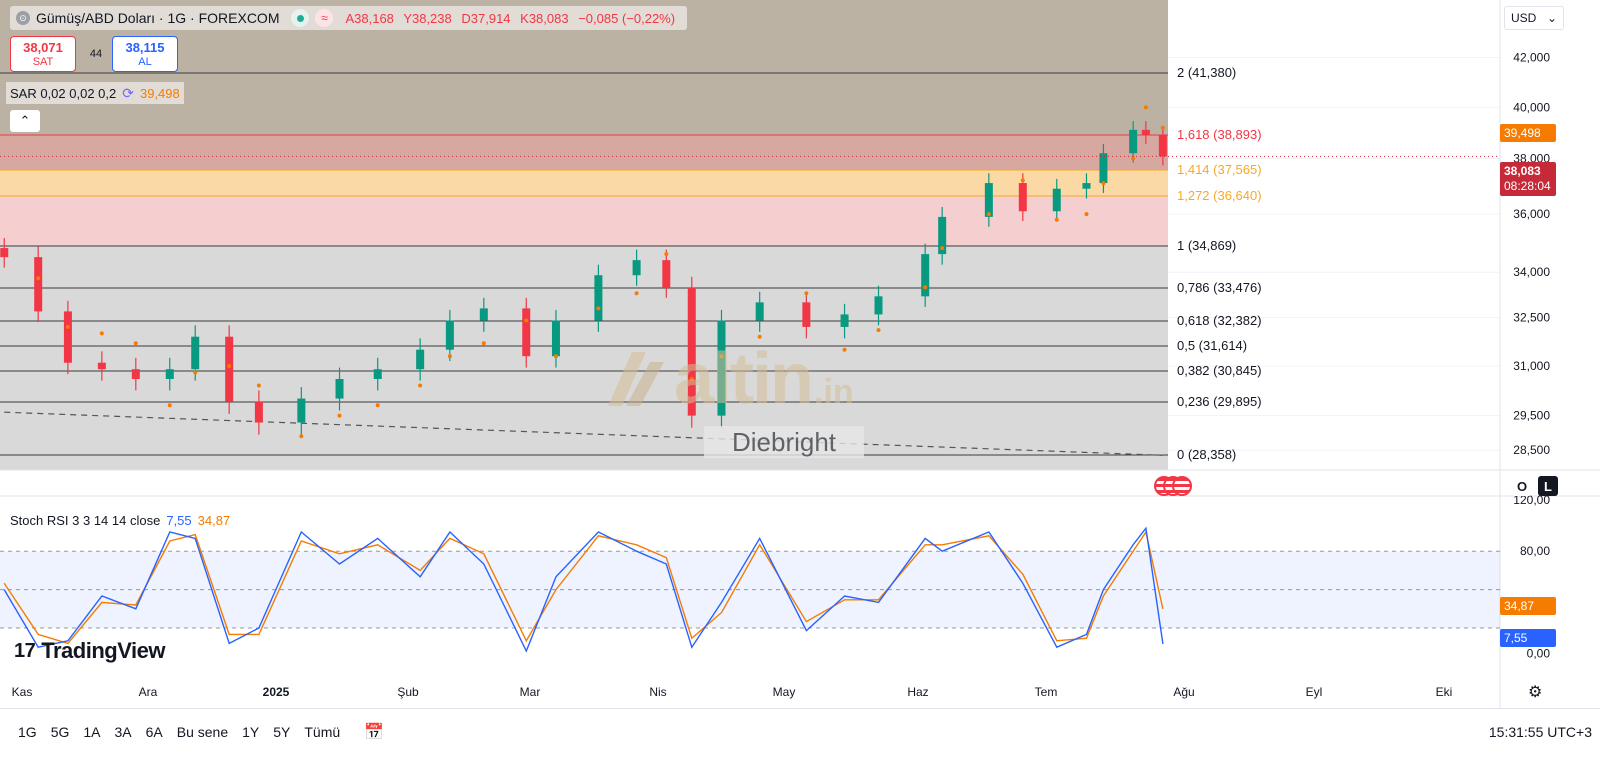 The width and height of the screenshot is (1600, 766). Describe the element at coordinates (23, 18) in the screenshot. I see `silver-icon: ⊙` at that location.